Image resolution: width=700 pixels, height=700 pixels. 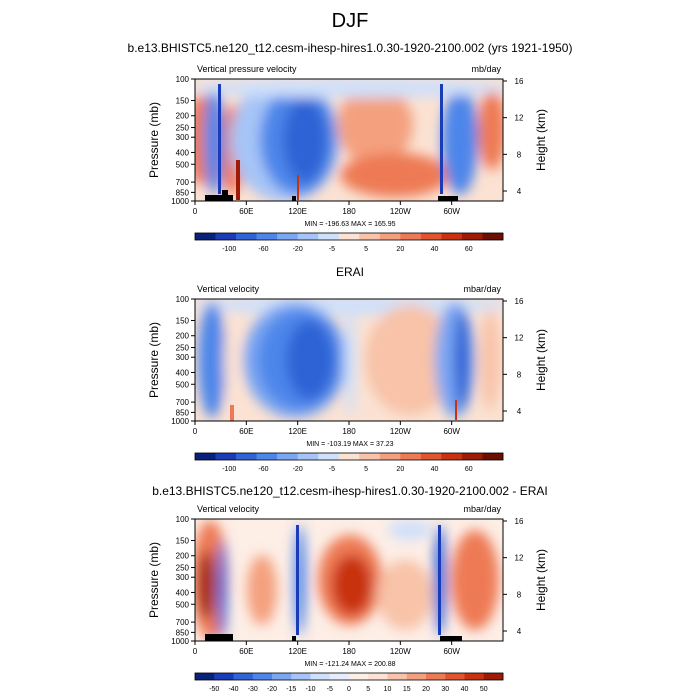 I want to click on colorbar-frame, so click(x=349, y=236).